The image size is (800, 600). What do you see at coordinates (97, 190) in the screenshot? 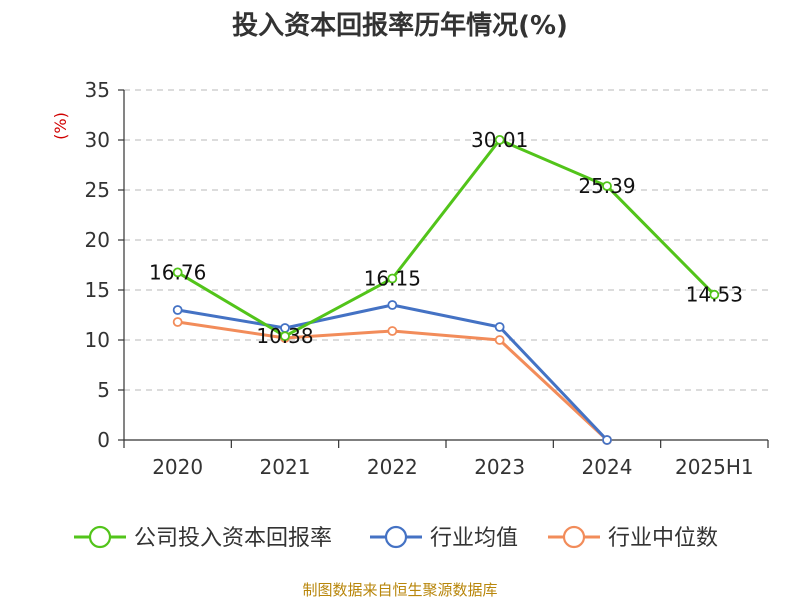
I see `y-tick-label: 25` at bounding box center [97, 190].